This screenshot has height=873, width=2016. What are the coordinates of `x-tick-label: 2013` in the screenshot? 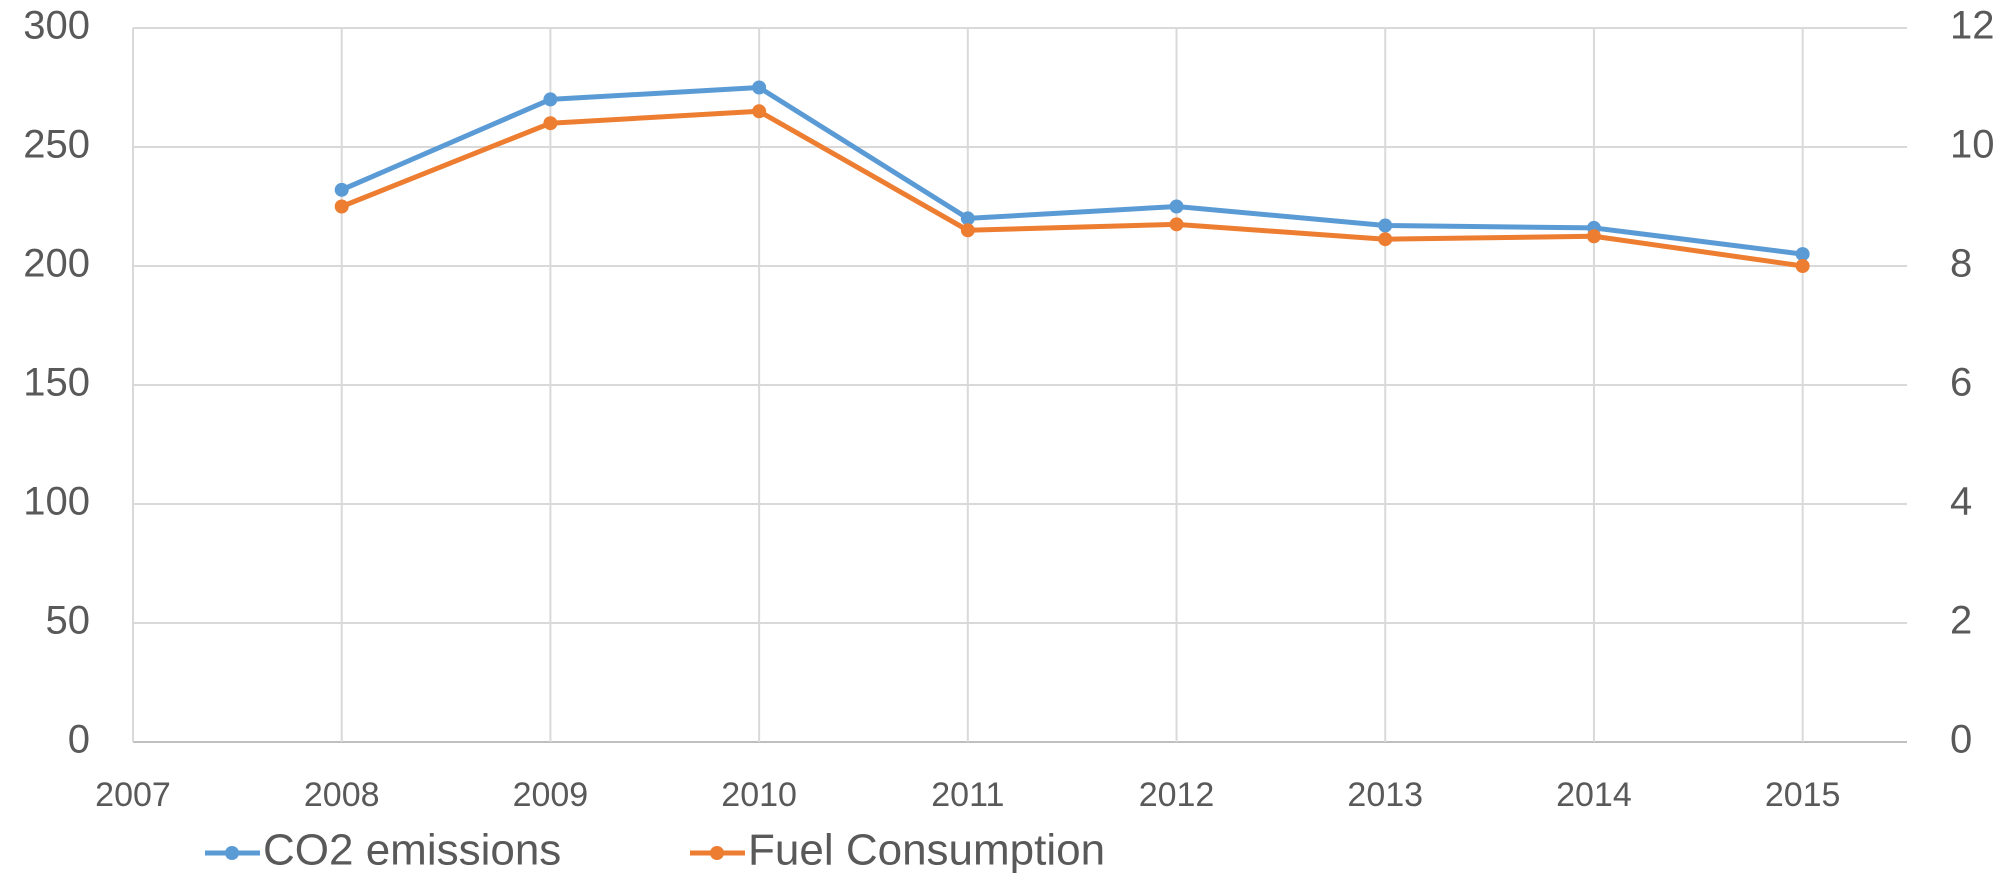 It's located at (1385, 795).